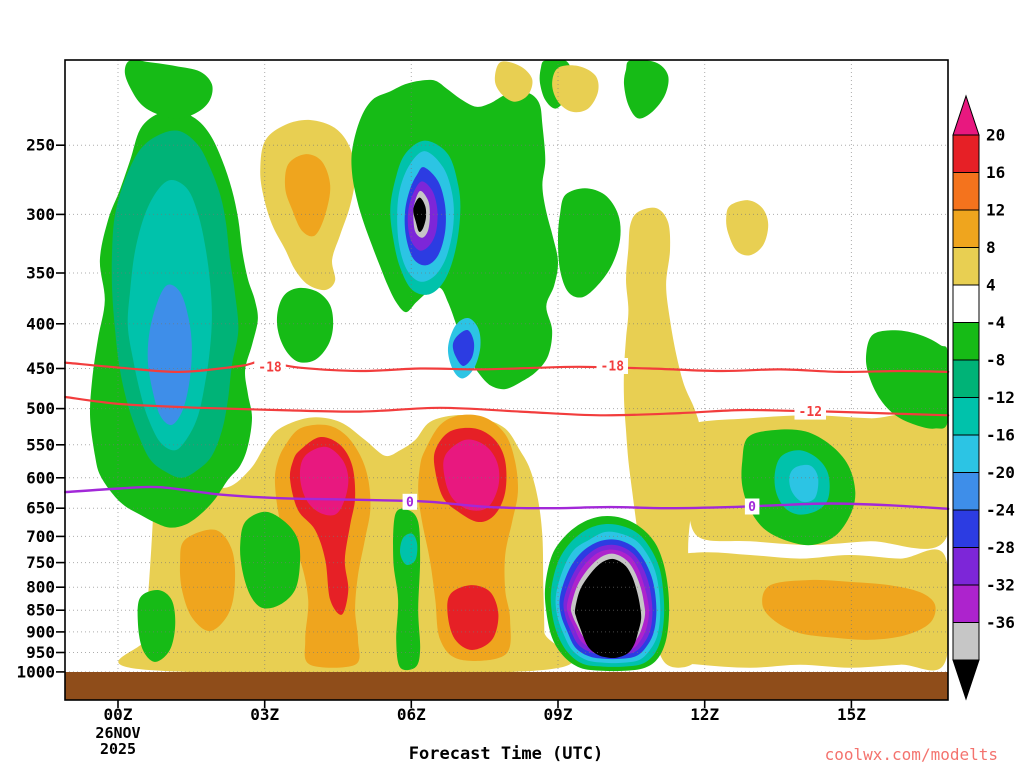  I want to click on x-tick-label: 00Z, so click(118, 714).